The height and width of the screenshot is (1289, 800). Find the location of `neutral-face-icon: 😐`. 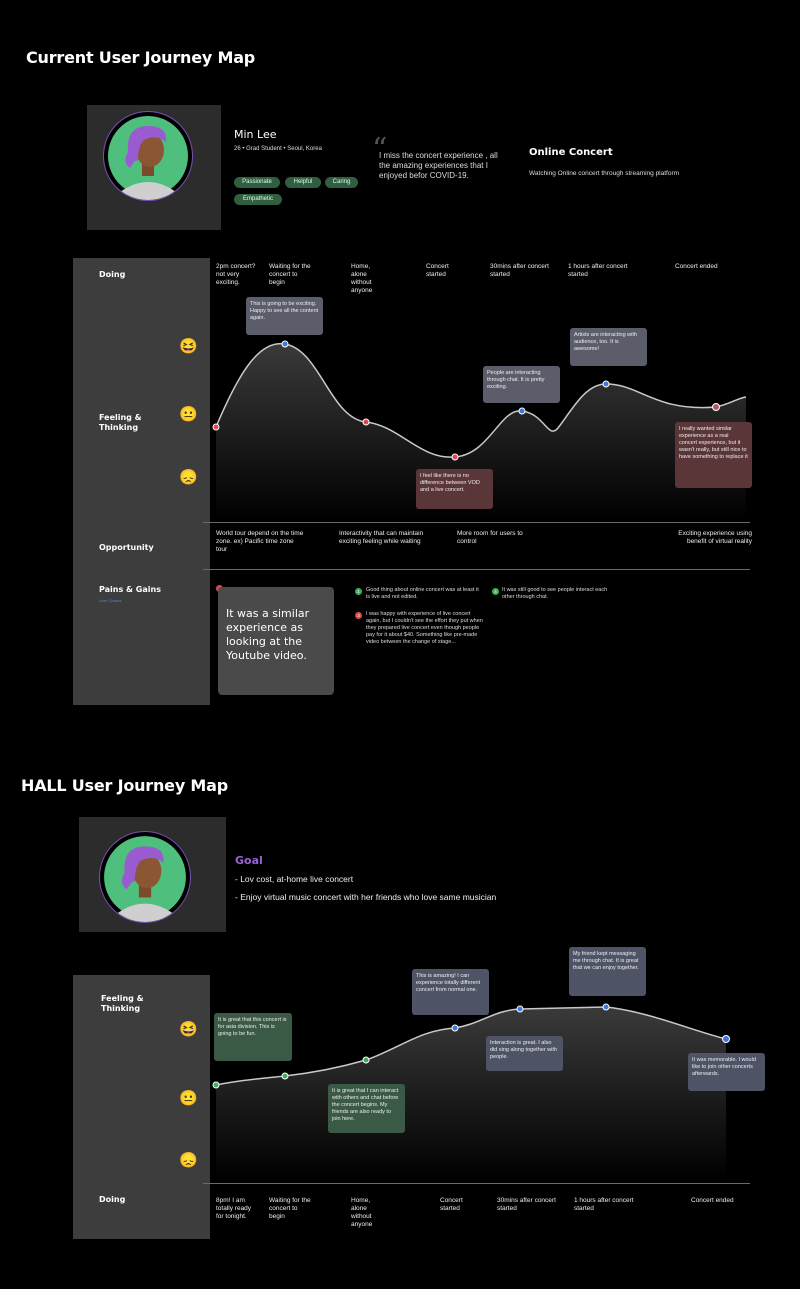

neutral-face-icon: 😐 is located at coordinates (188, 414).